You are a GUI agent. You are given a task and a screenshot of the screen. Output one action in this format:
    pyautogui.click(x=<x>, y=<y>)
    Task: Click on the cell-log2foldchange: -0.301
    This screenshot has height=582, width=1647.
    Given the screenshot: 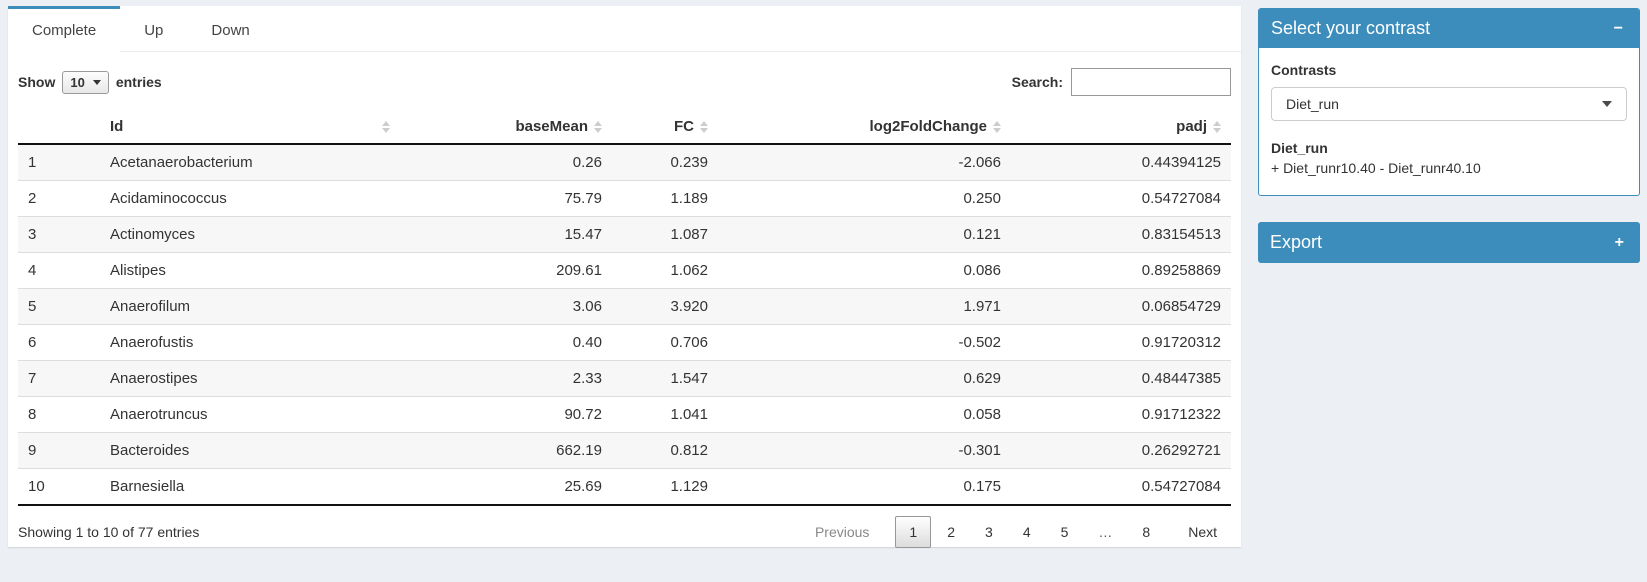 What is the action you would take?
    pyautogui.click(x=864, y=450)
    